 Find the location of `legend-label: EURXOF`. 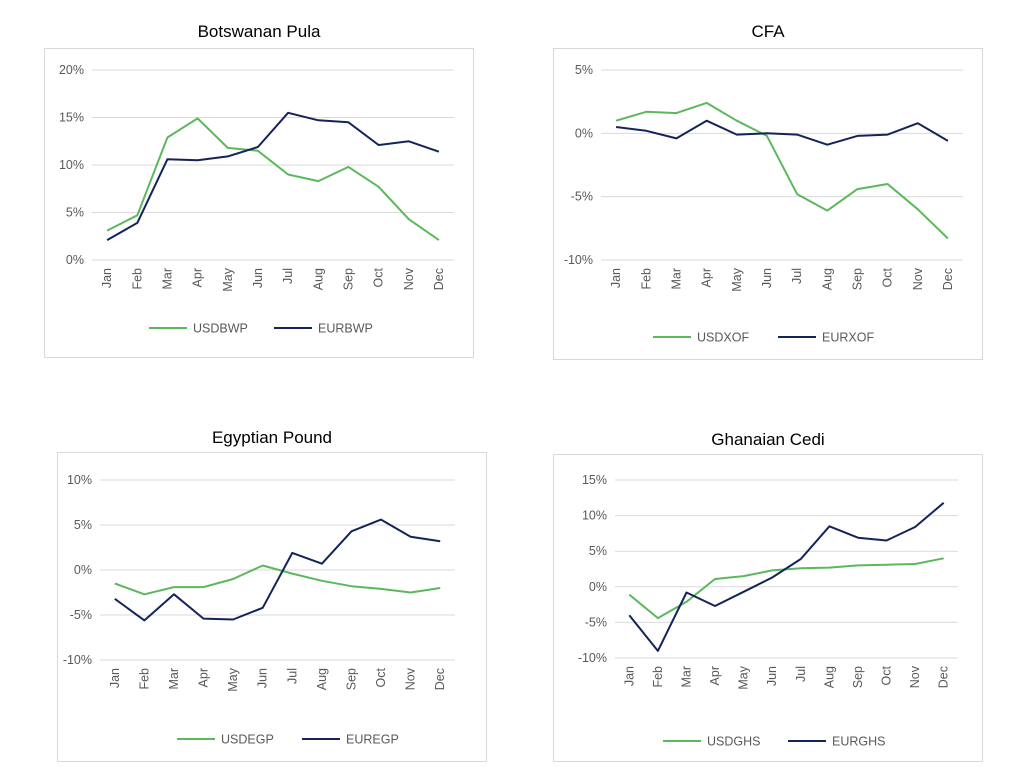

legend-label: EURXOF is located at coordinates (848, 338).